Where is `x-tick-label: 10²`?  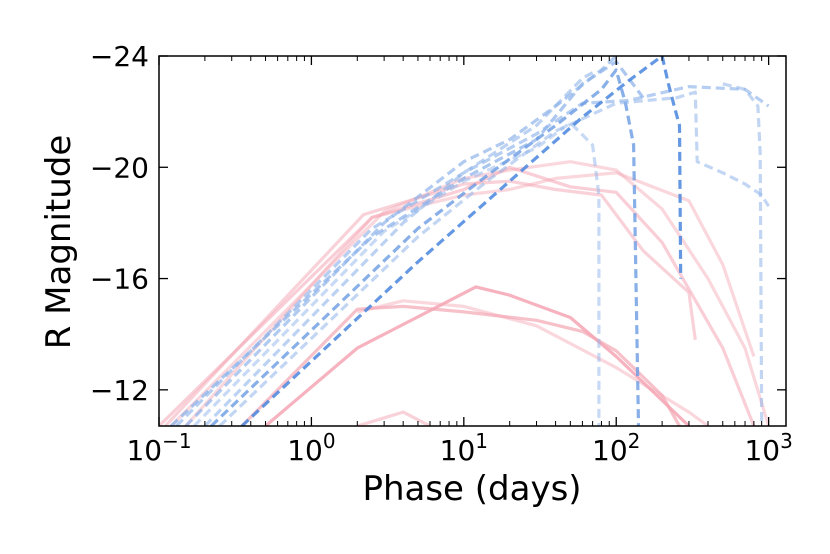 x-tick-label: 10² is located at coordinates (616, 448).